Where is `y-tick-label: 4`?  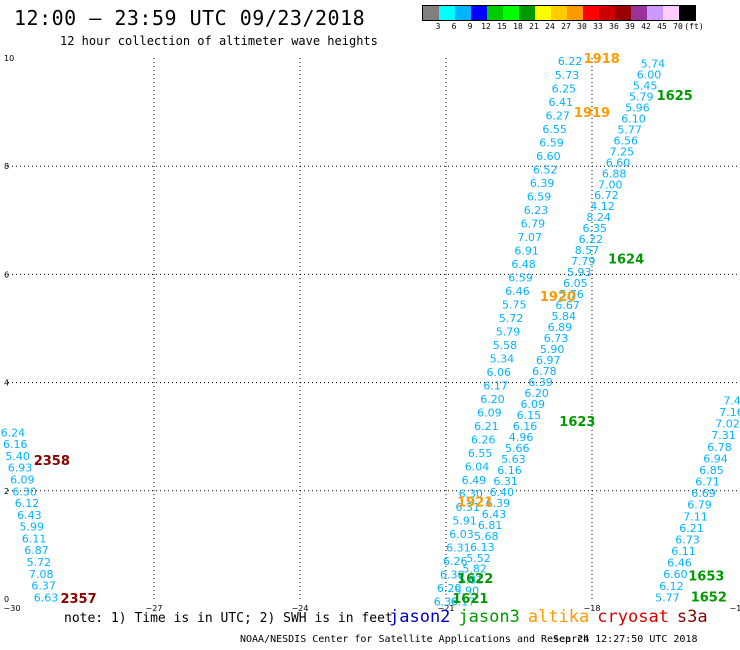 y-tick-label: 4 is located at coordinates (6, 383).